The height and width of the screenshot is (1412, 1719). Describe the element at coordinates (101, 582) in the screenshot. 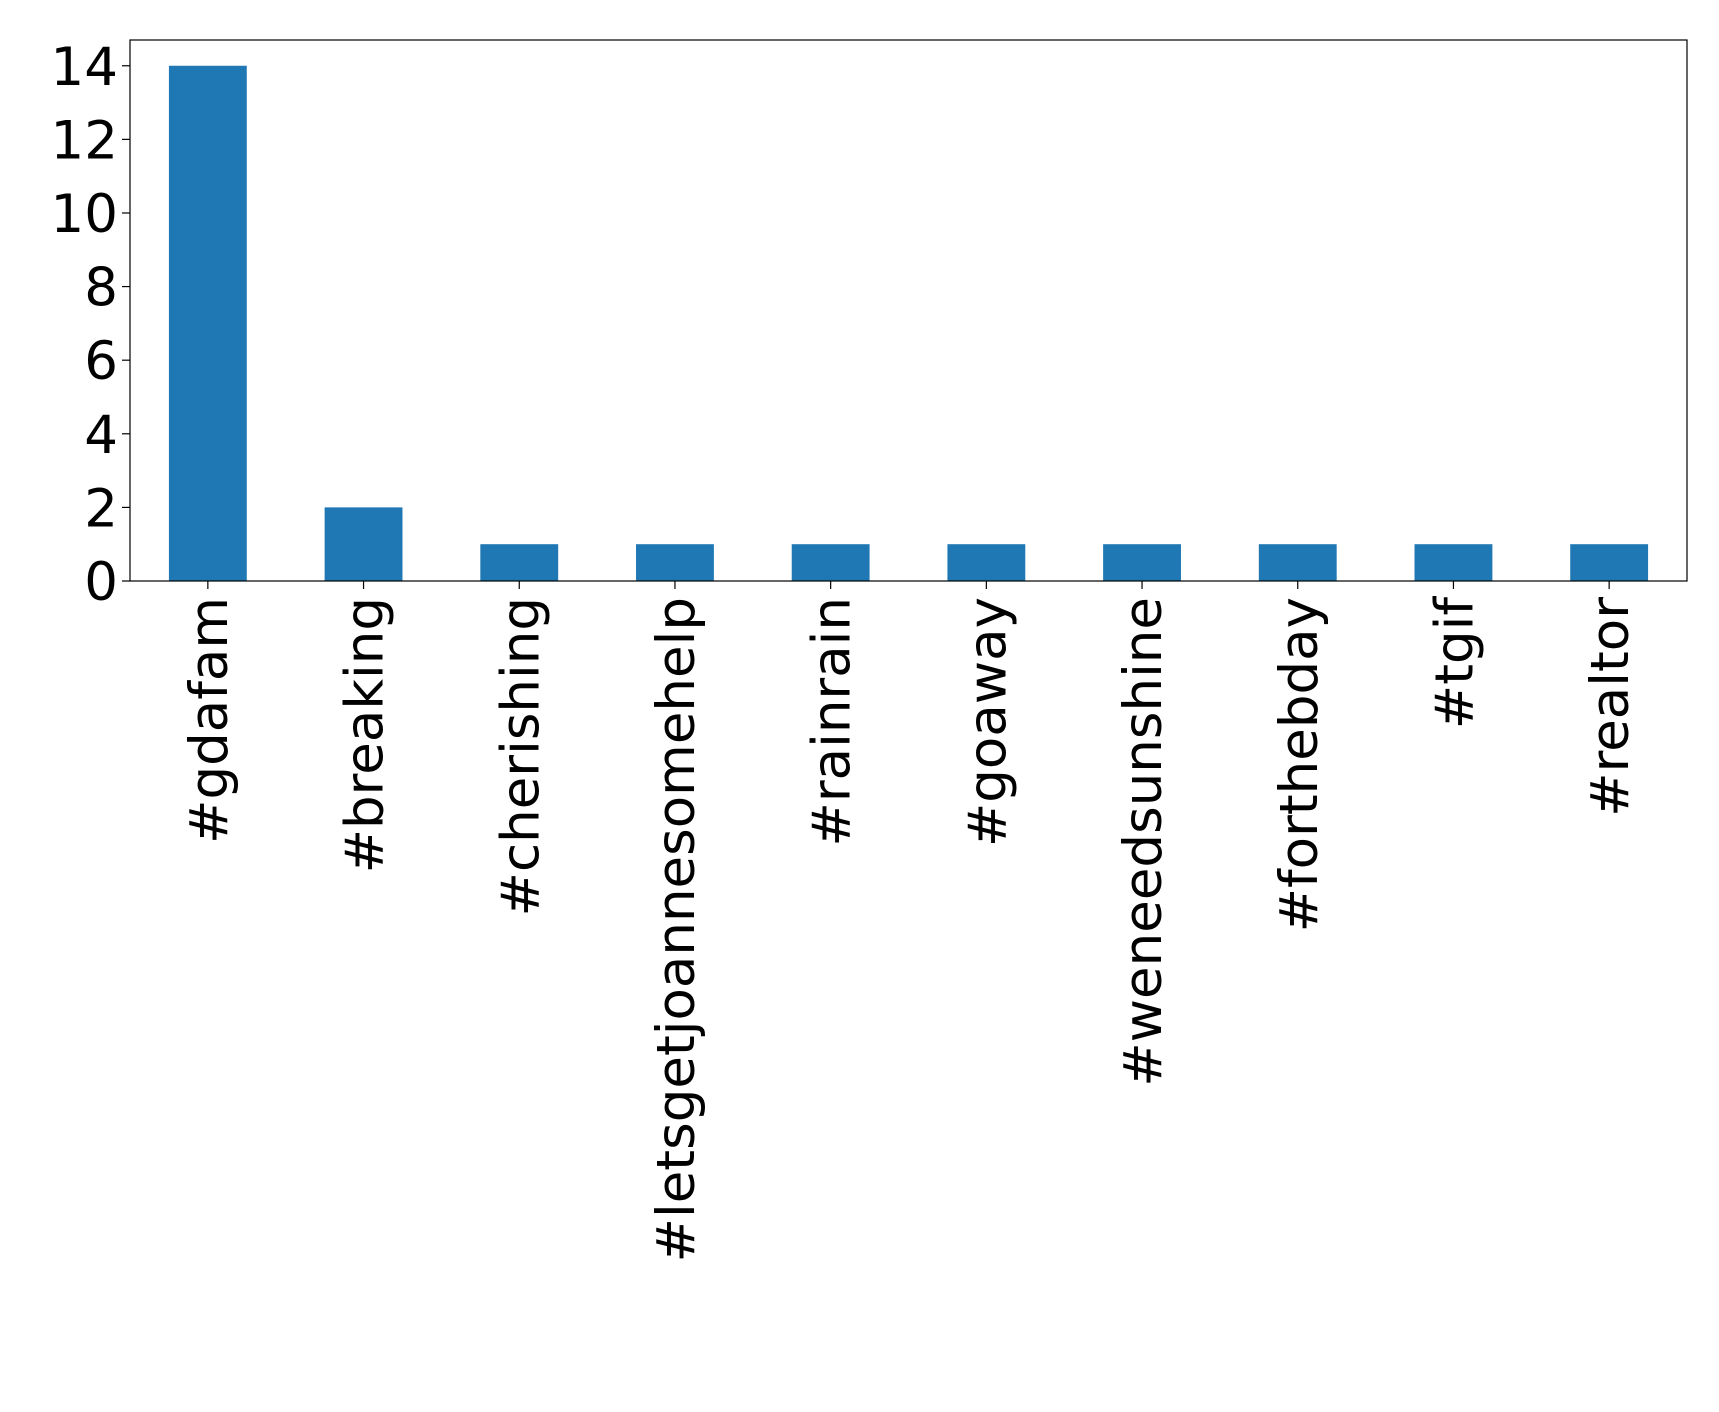

I see `y-tick-label: 0` at that location.